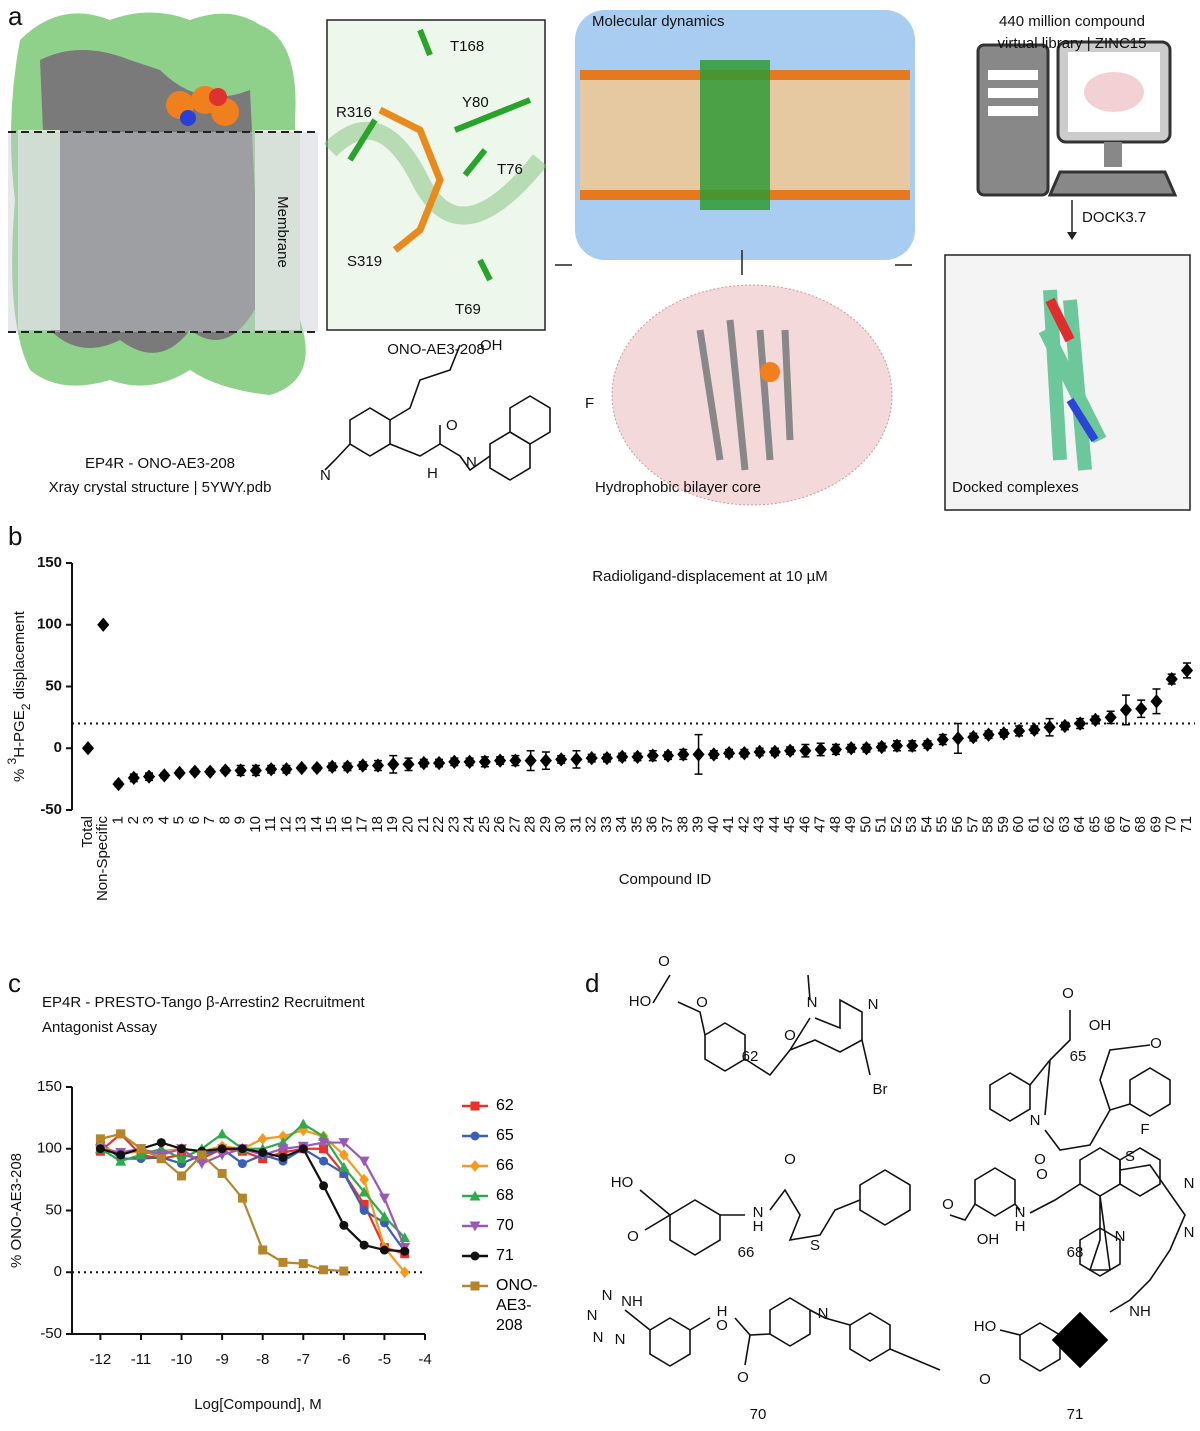 Image resolution: width=1200 pixels, height=1431 pixels. Describe the element at coordinates (377, 824) in the screenshot. I see `x-tick-label: 18` at that location.